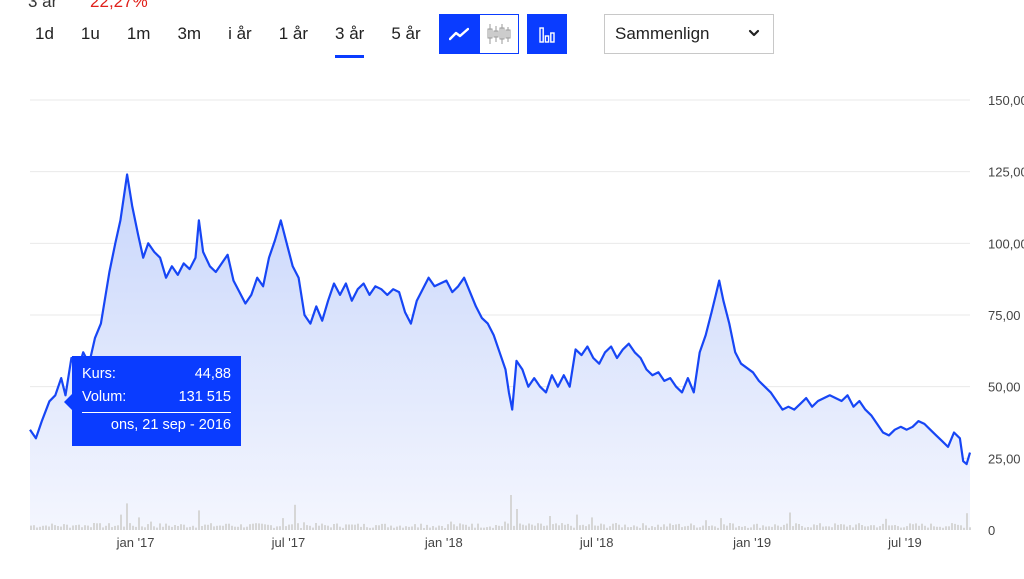 The width and height of the screenshot is (1024, 579). I want to click on tooltip-volume-value: 131 515, so click(204, 397).